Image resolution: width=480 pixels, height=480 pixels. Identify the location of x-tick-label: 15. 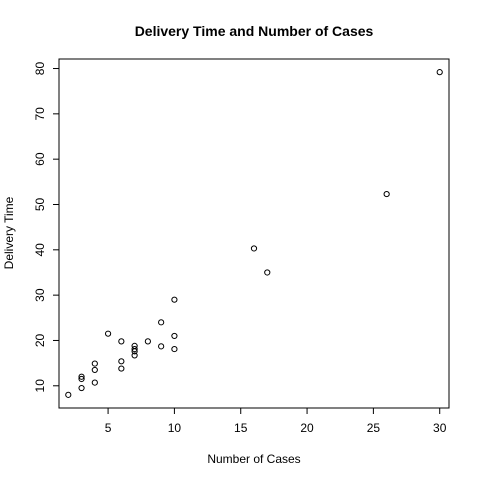
(241, 428).